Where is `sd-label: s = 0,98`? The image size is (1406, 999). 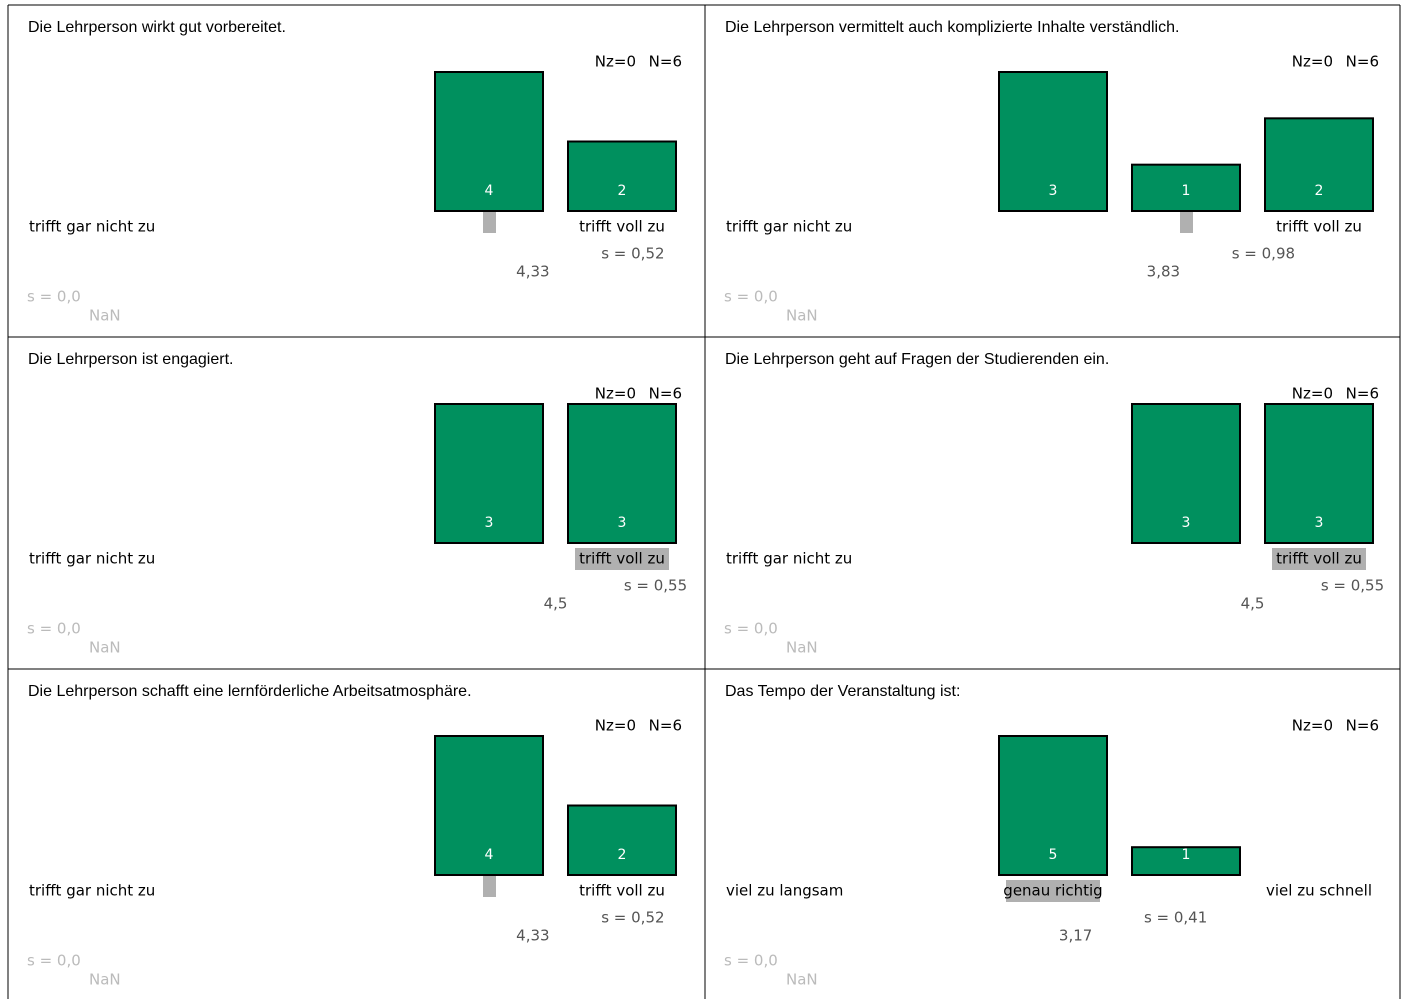 sd-label: s = 0,98 is located at coordinates (1263, 254).